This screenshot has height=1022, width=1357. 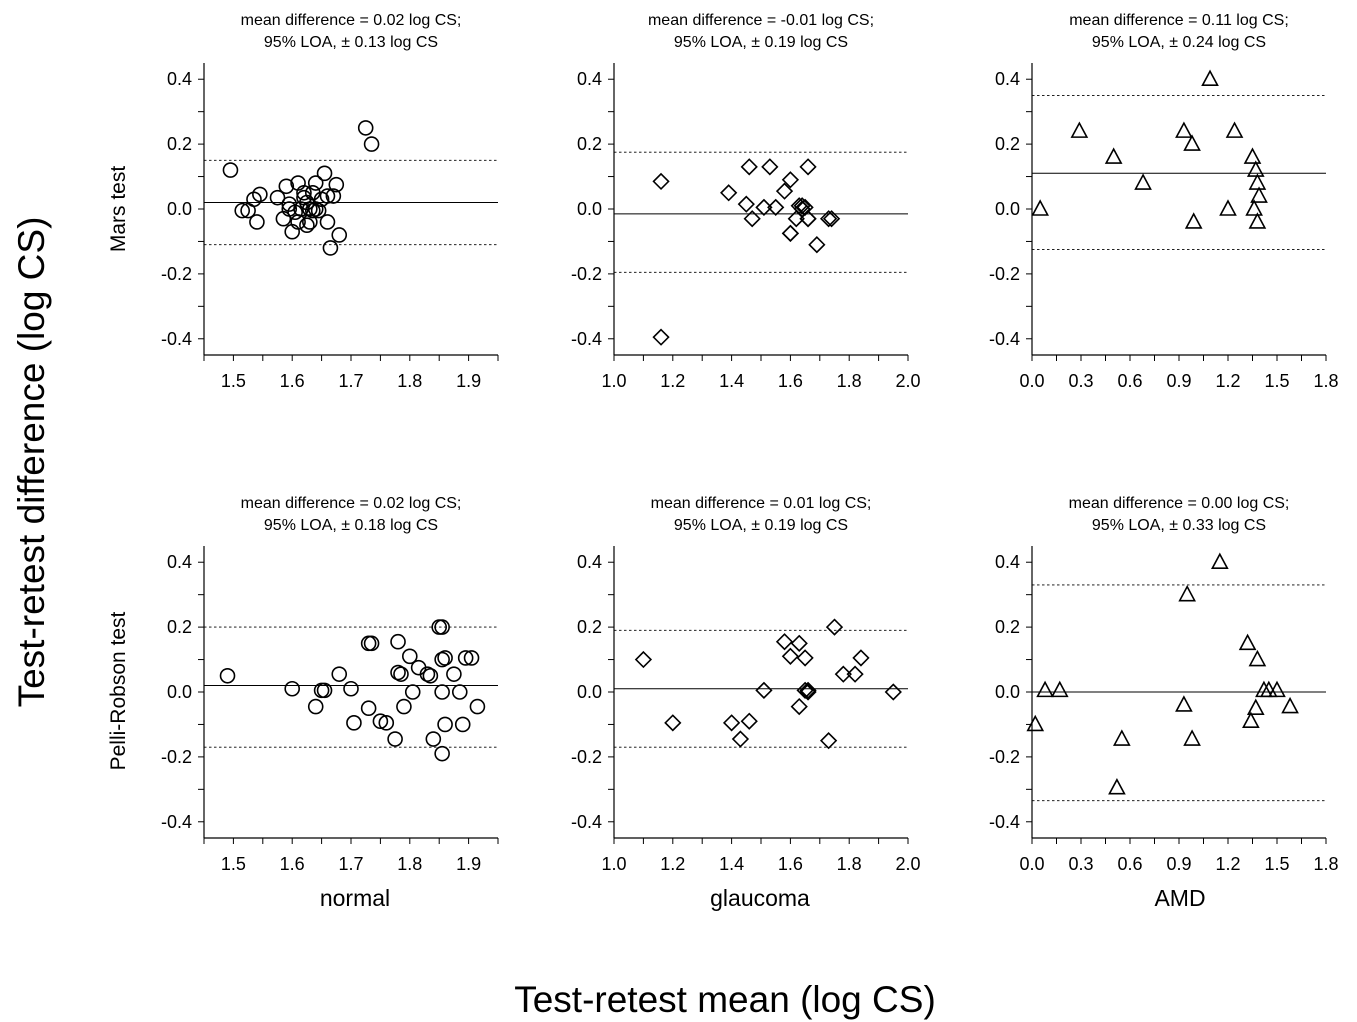 What do you see at coordinates (761, 503) in the screenshot?
I see `panel-title-line: mean difference = 0.01 log CS;` at bounding box center [761, 503].